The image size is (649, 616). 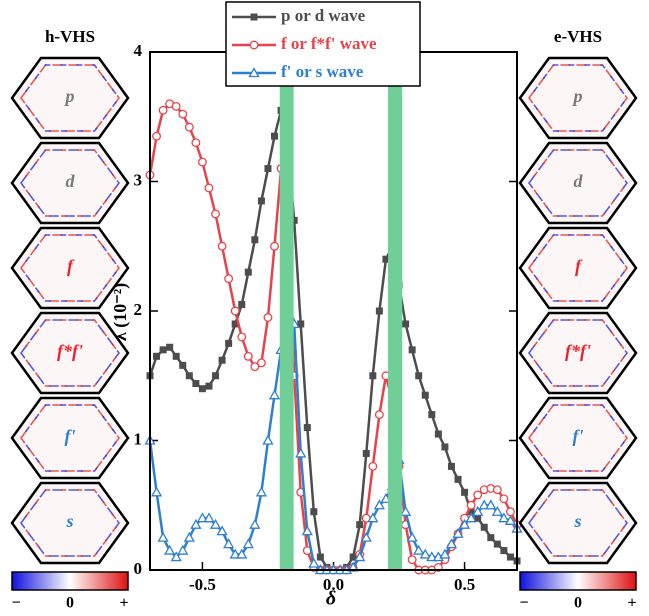 I want to click on y-tick-label: 1, so click(x=138, y=438).